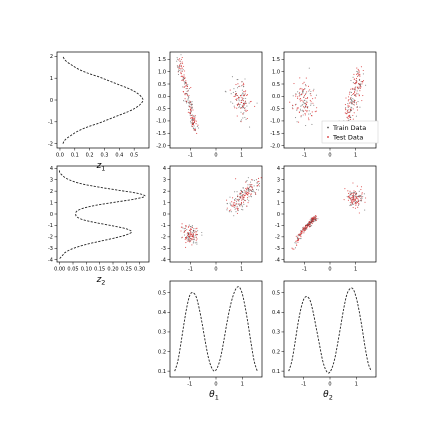 The width and height of the screenshot is (423, 423). Describe the element at coordinates (276, 60) in the screenshot. I see `z1-vs-theta2-ytick-label: 1.5` at that location.